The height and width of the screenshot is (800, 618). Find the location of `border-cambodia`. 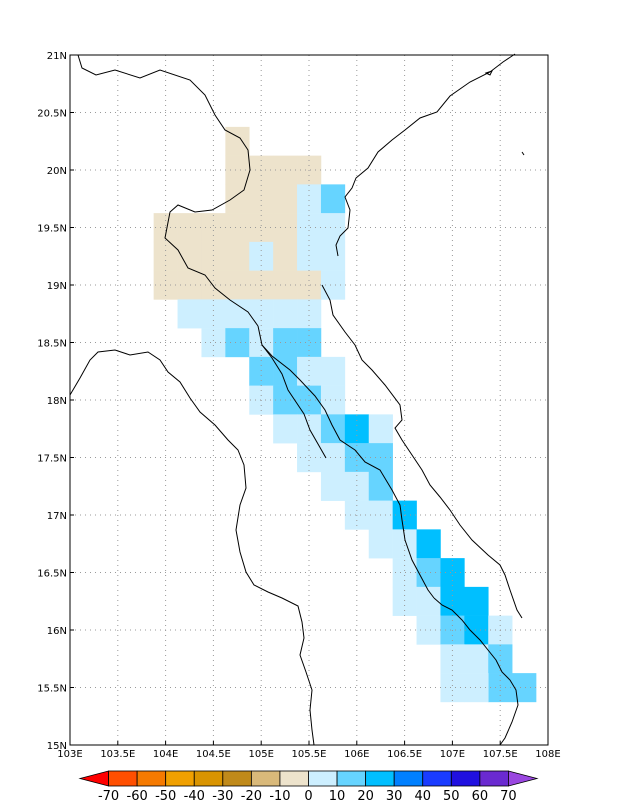

border-cambodia is located at coordinates (476, 671).